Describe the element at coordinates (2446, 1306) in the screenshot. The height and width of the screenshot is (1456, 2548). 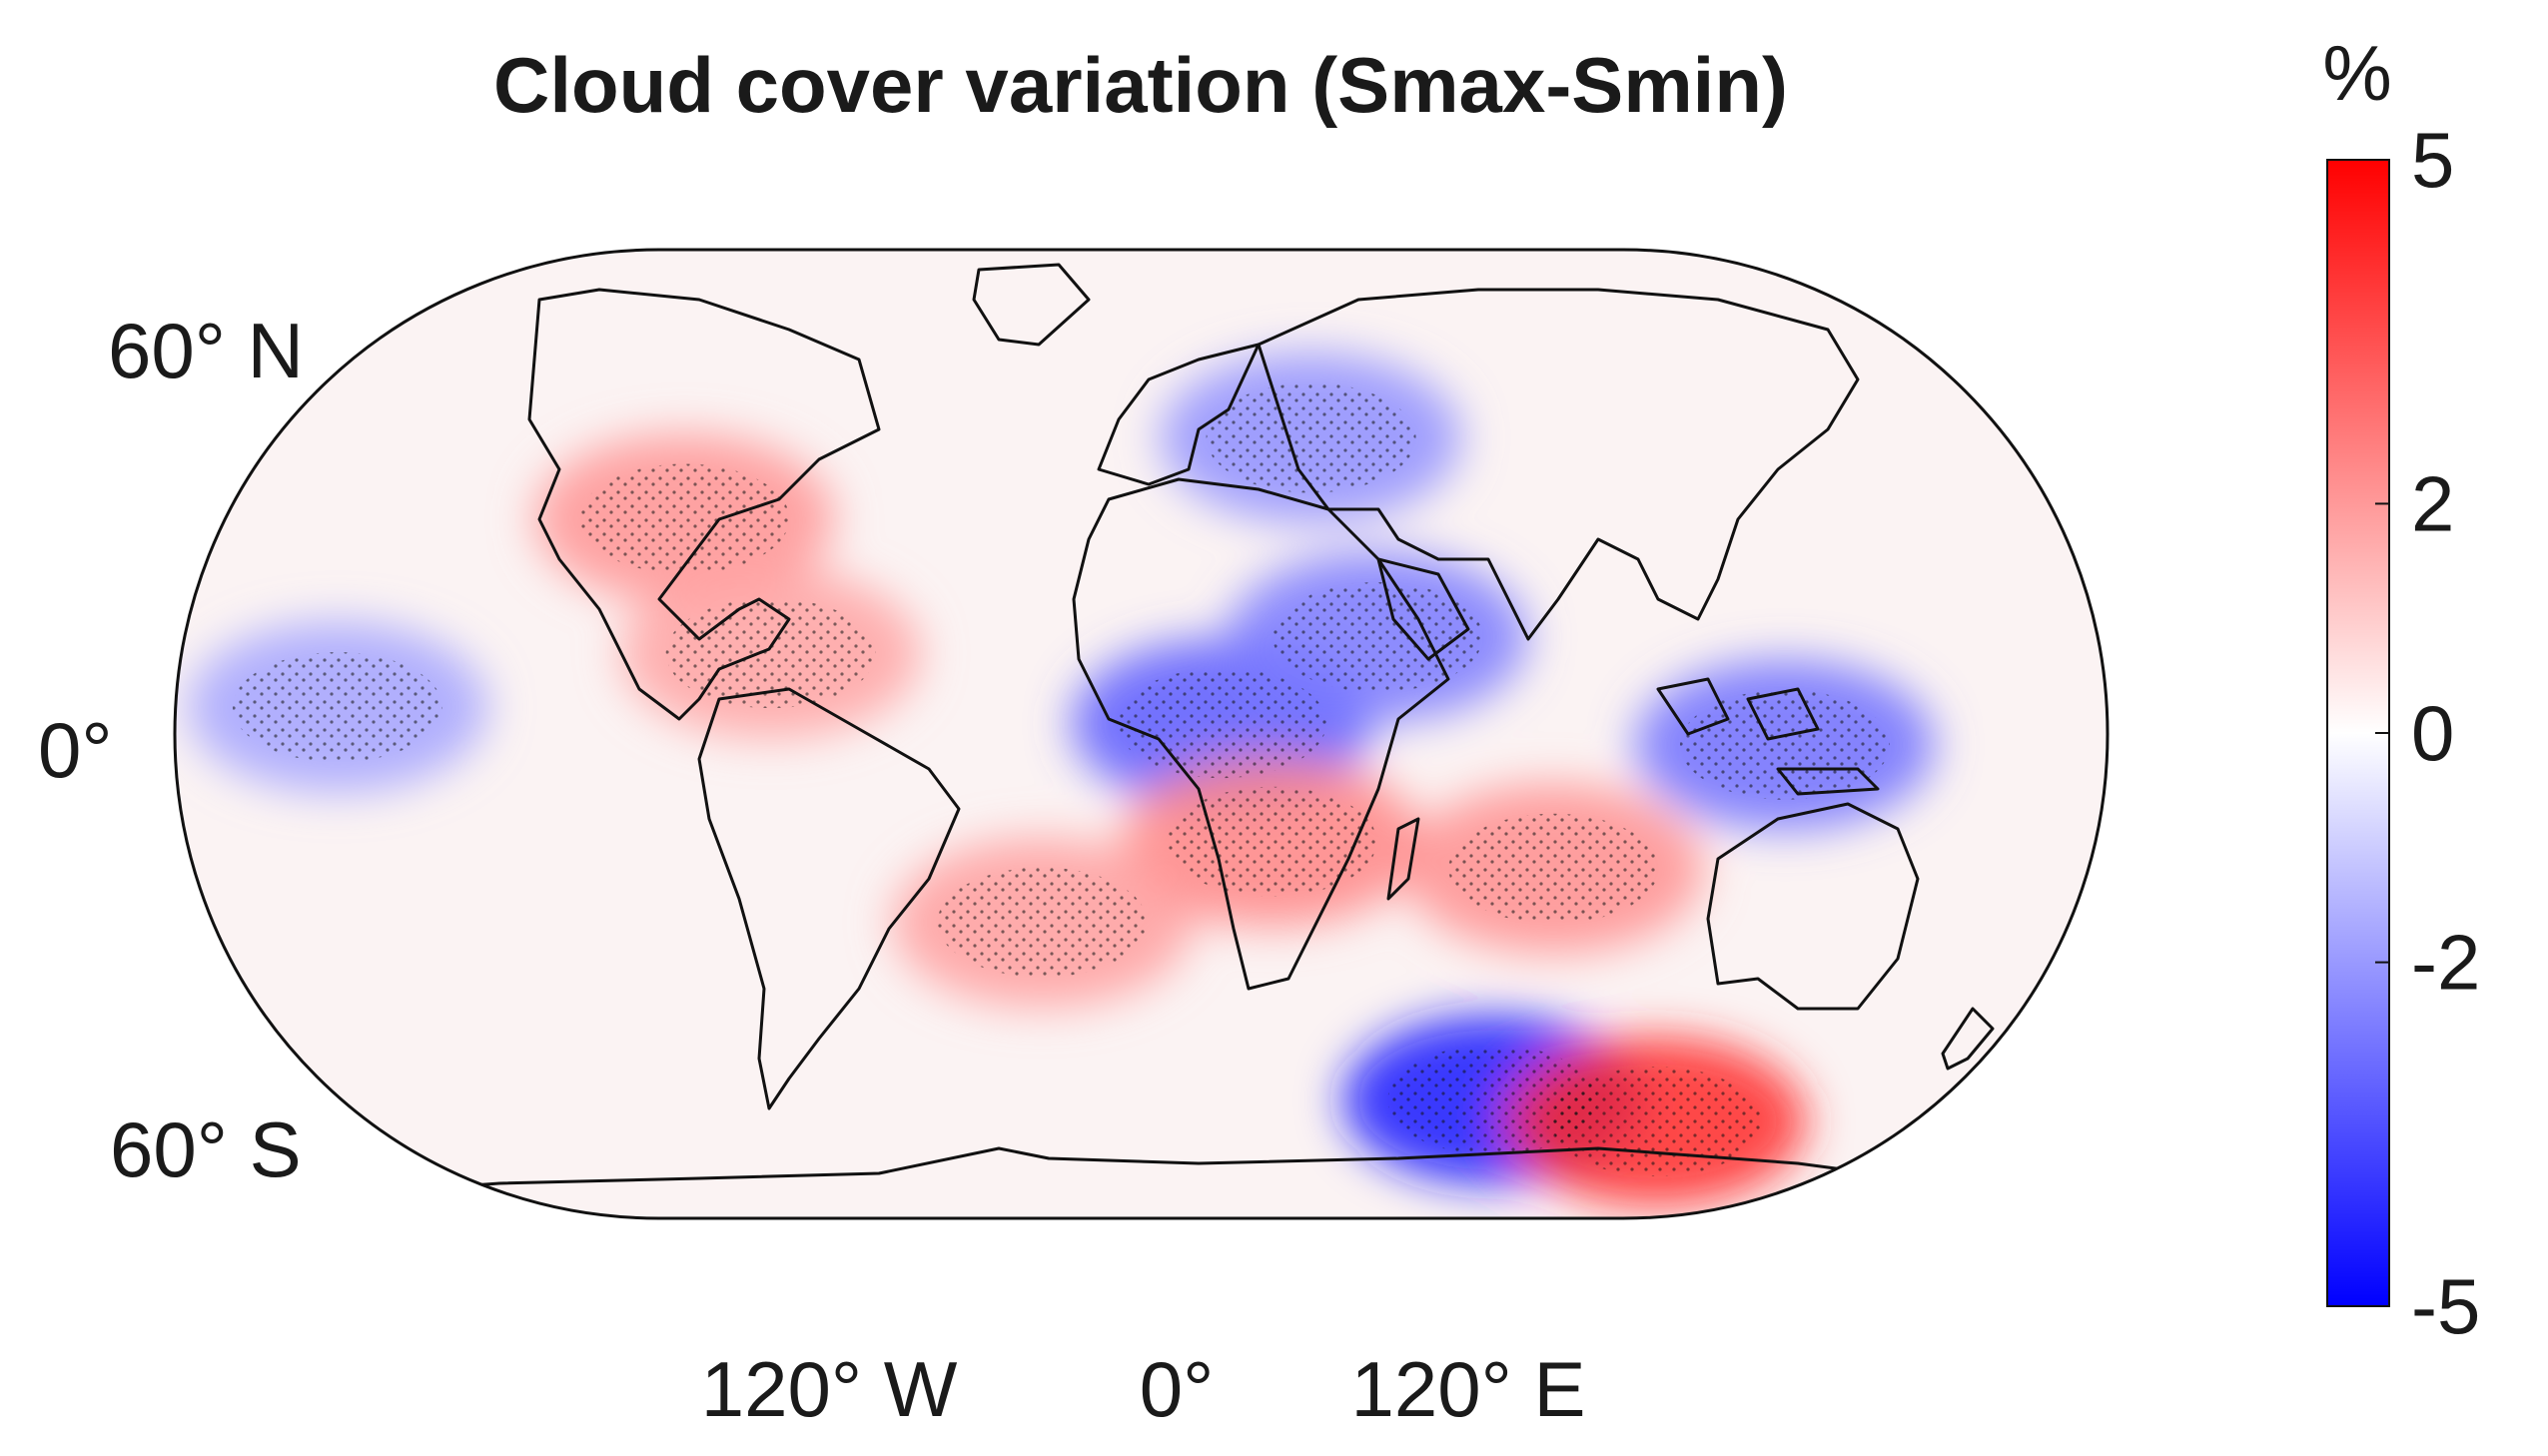
I see `colorbar-tick-label-4: -5` at that location.